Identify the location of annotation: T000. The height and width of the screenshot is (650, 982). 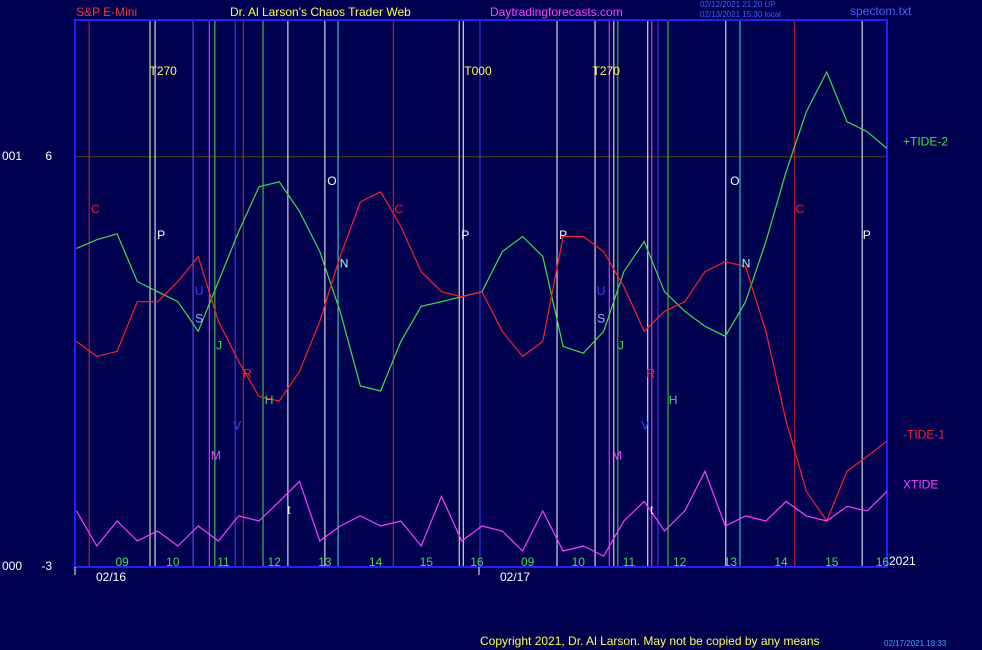
(478, 71).